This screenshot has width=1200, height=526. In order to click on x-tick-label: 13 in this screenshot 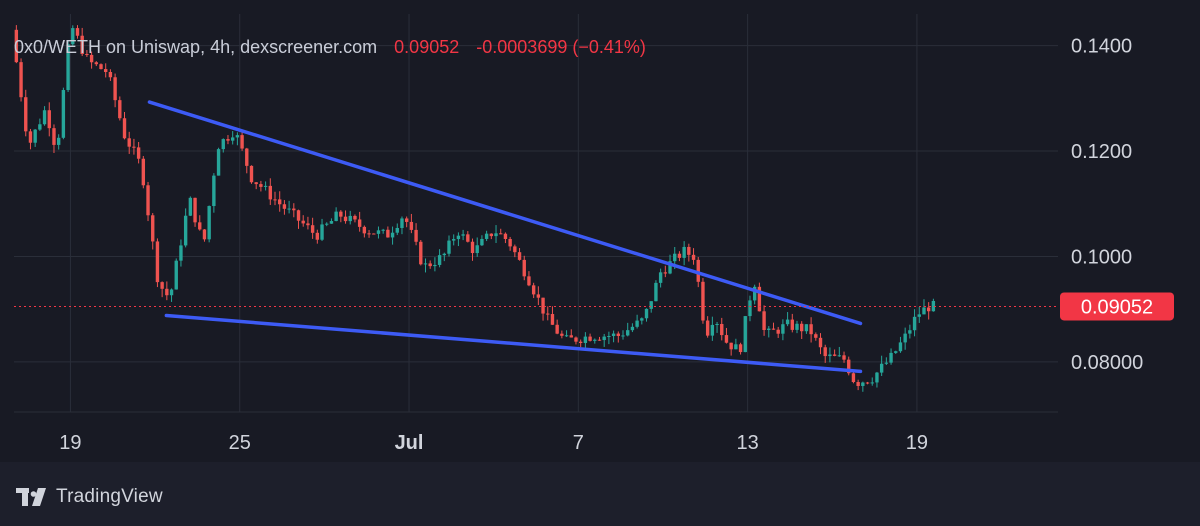, I will do `click(747, 443)`.